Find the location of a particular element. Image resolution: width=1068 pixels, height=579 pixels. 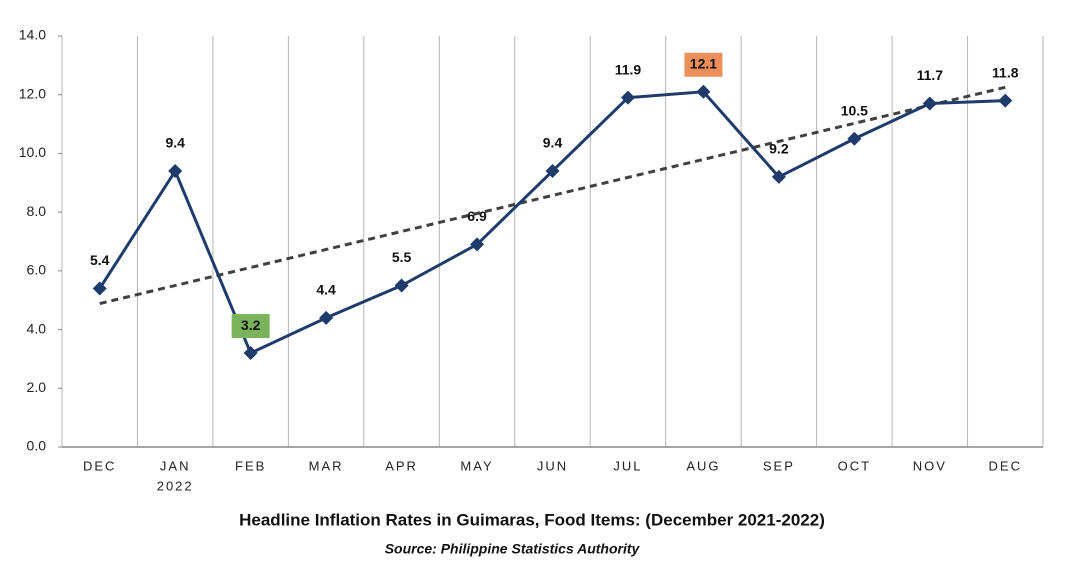

y-tick-label: 8.0 is located at coordinates (37, 211).